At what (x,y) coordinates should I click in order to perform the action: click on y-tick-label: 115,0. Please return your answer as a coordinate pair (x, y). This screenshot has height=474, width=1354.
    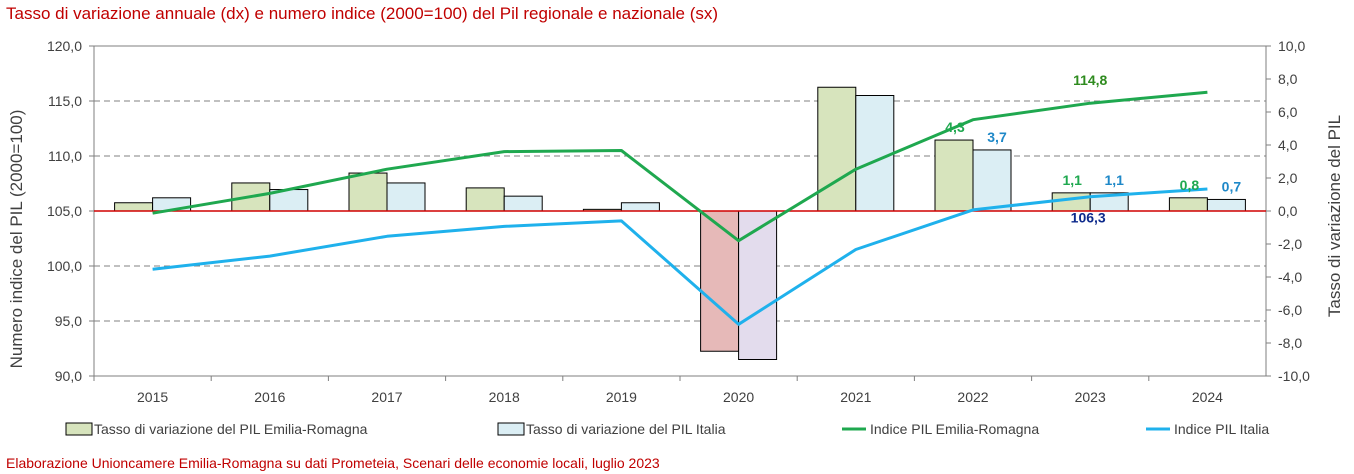
    Looking at the image, I should click on (65, 101).